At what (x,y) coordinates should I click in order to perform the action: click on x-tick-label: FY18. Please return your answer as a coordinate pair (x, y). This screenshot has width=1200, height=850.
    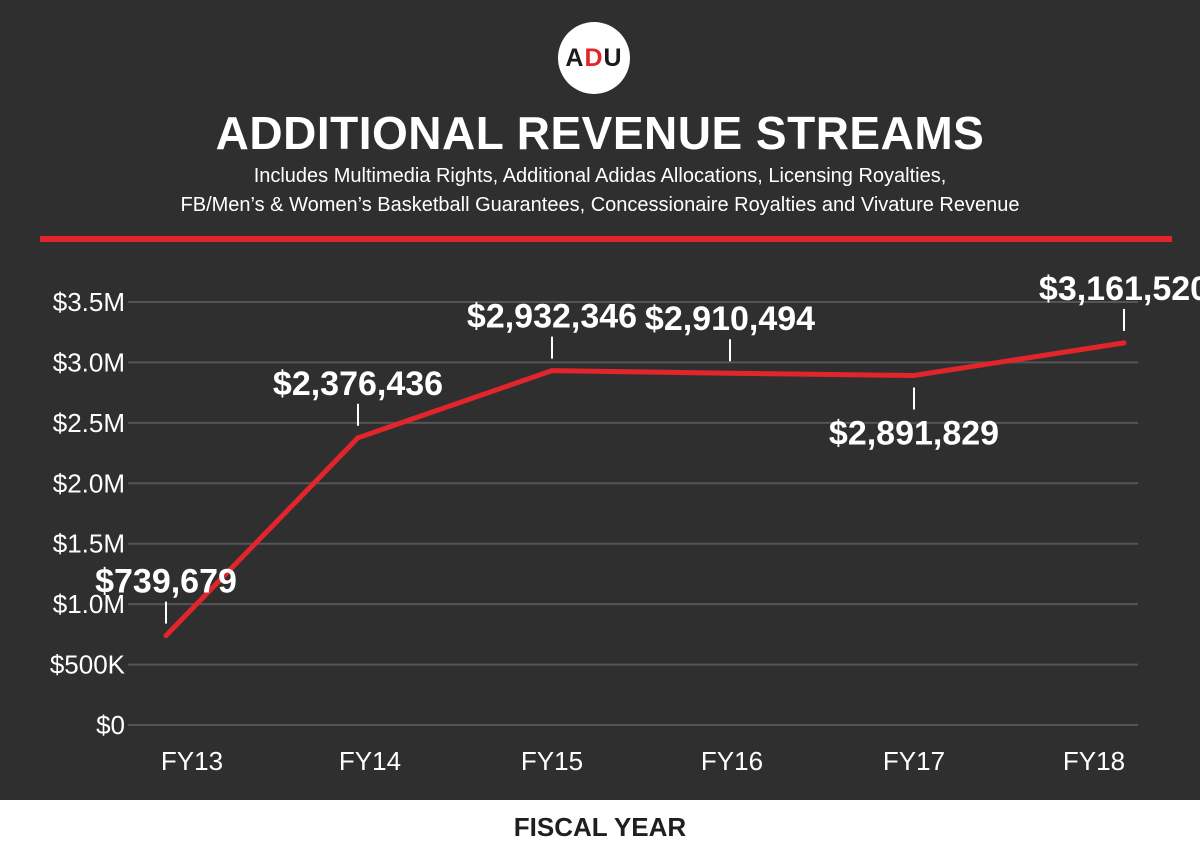
    Looking at the image, I should click on (1094, 761).